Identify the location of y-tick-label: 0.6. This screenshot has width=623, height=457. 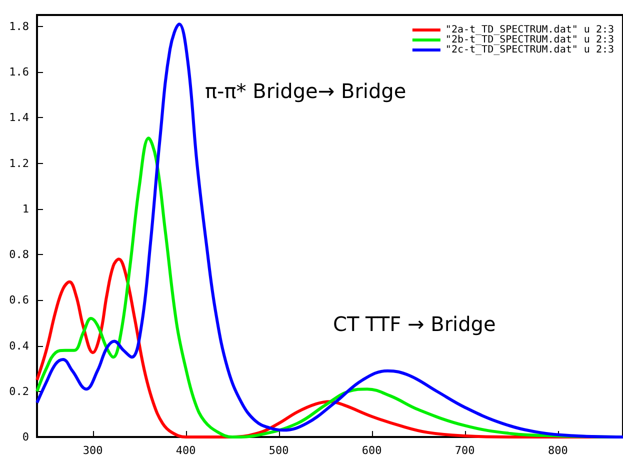
(19, 300).